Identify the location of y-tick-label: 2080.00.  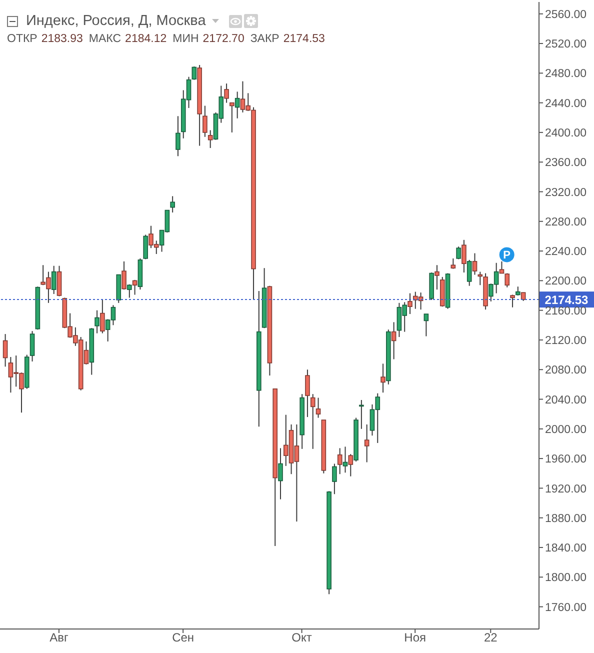
(566, 370).